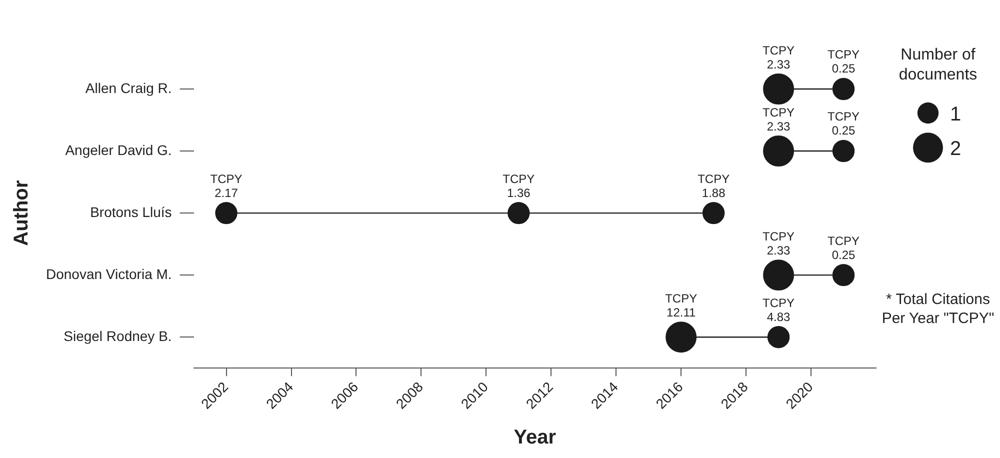  Describe the element at coordinates (714, 186) in the screenshot. I see `data-label: TCPY 1.88` at that location.